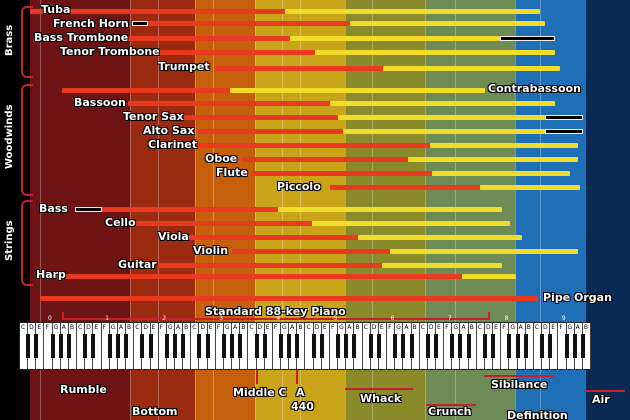  I want to click on label-viola: Viola, so click(173, 236).